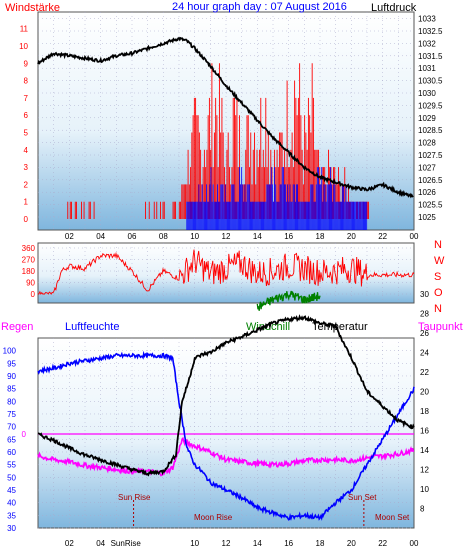  I want to click on wind-tick-label: 3, so click(26, 167).